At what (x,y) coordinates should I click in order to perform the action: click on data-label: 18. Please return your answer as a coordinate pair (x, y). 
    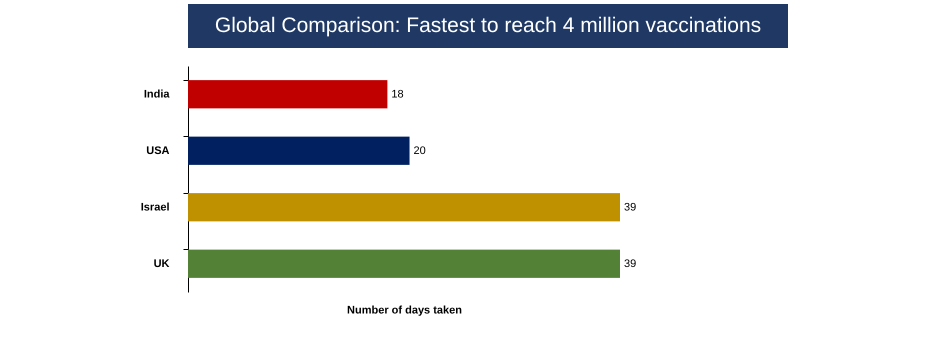
    Looking at the image, I should click on (397, 94).